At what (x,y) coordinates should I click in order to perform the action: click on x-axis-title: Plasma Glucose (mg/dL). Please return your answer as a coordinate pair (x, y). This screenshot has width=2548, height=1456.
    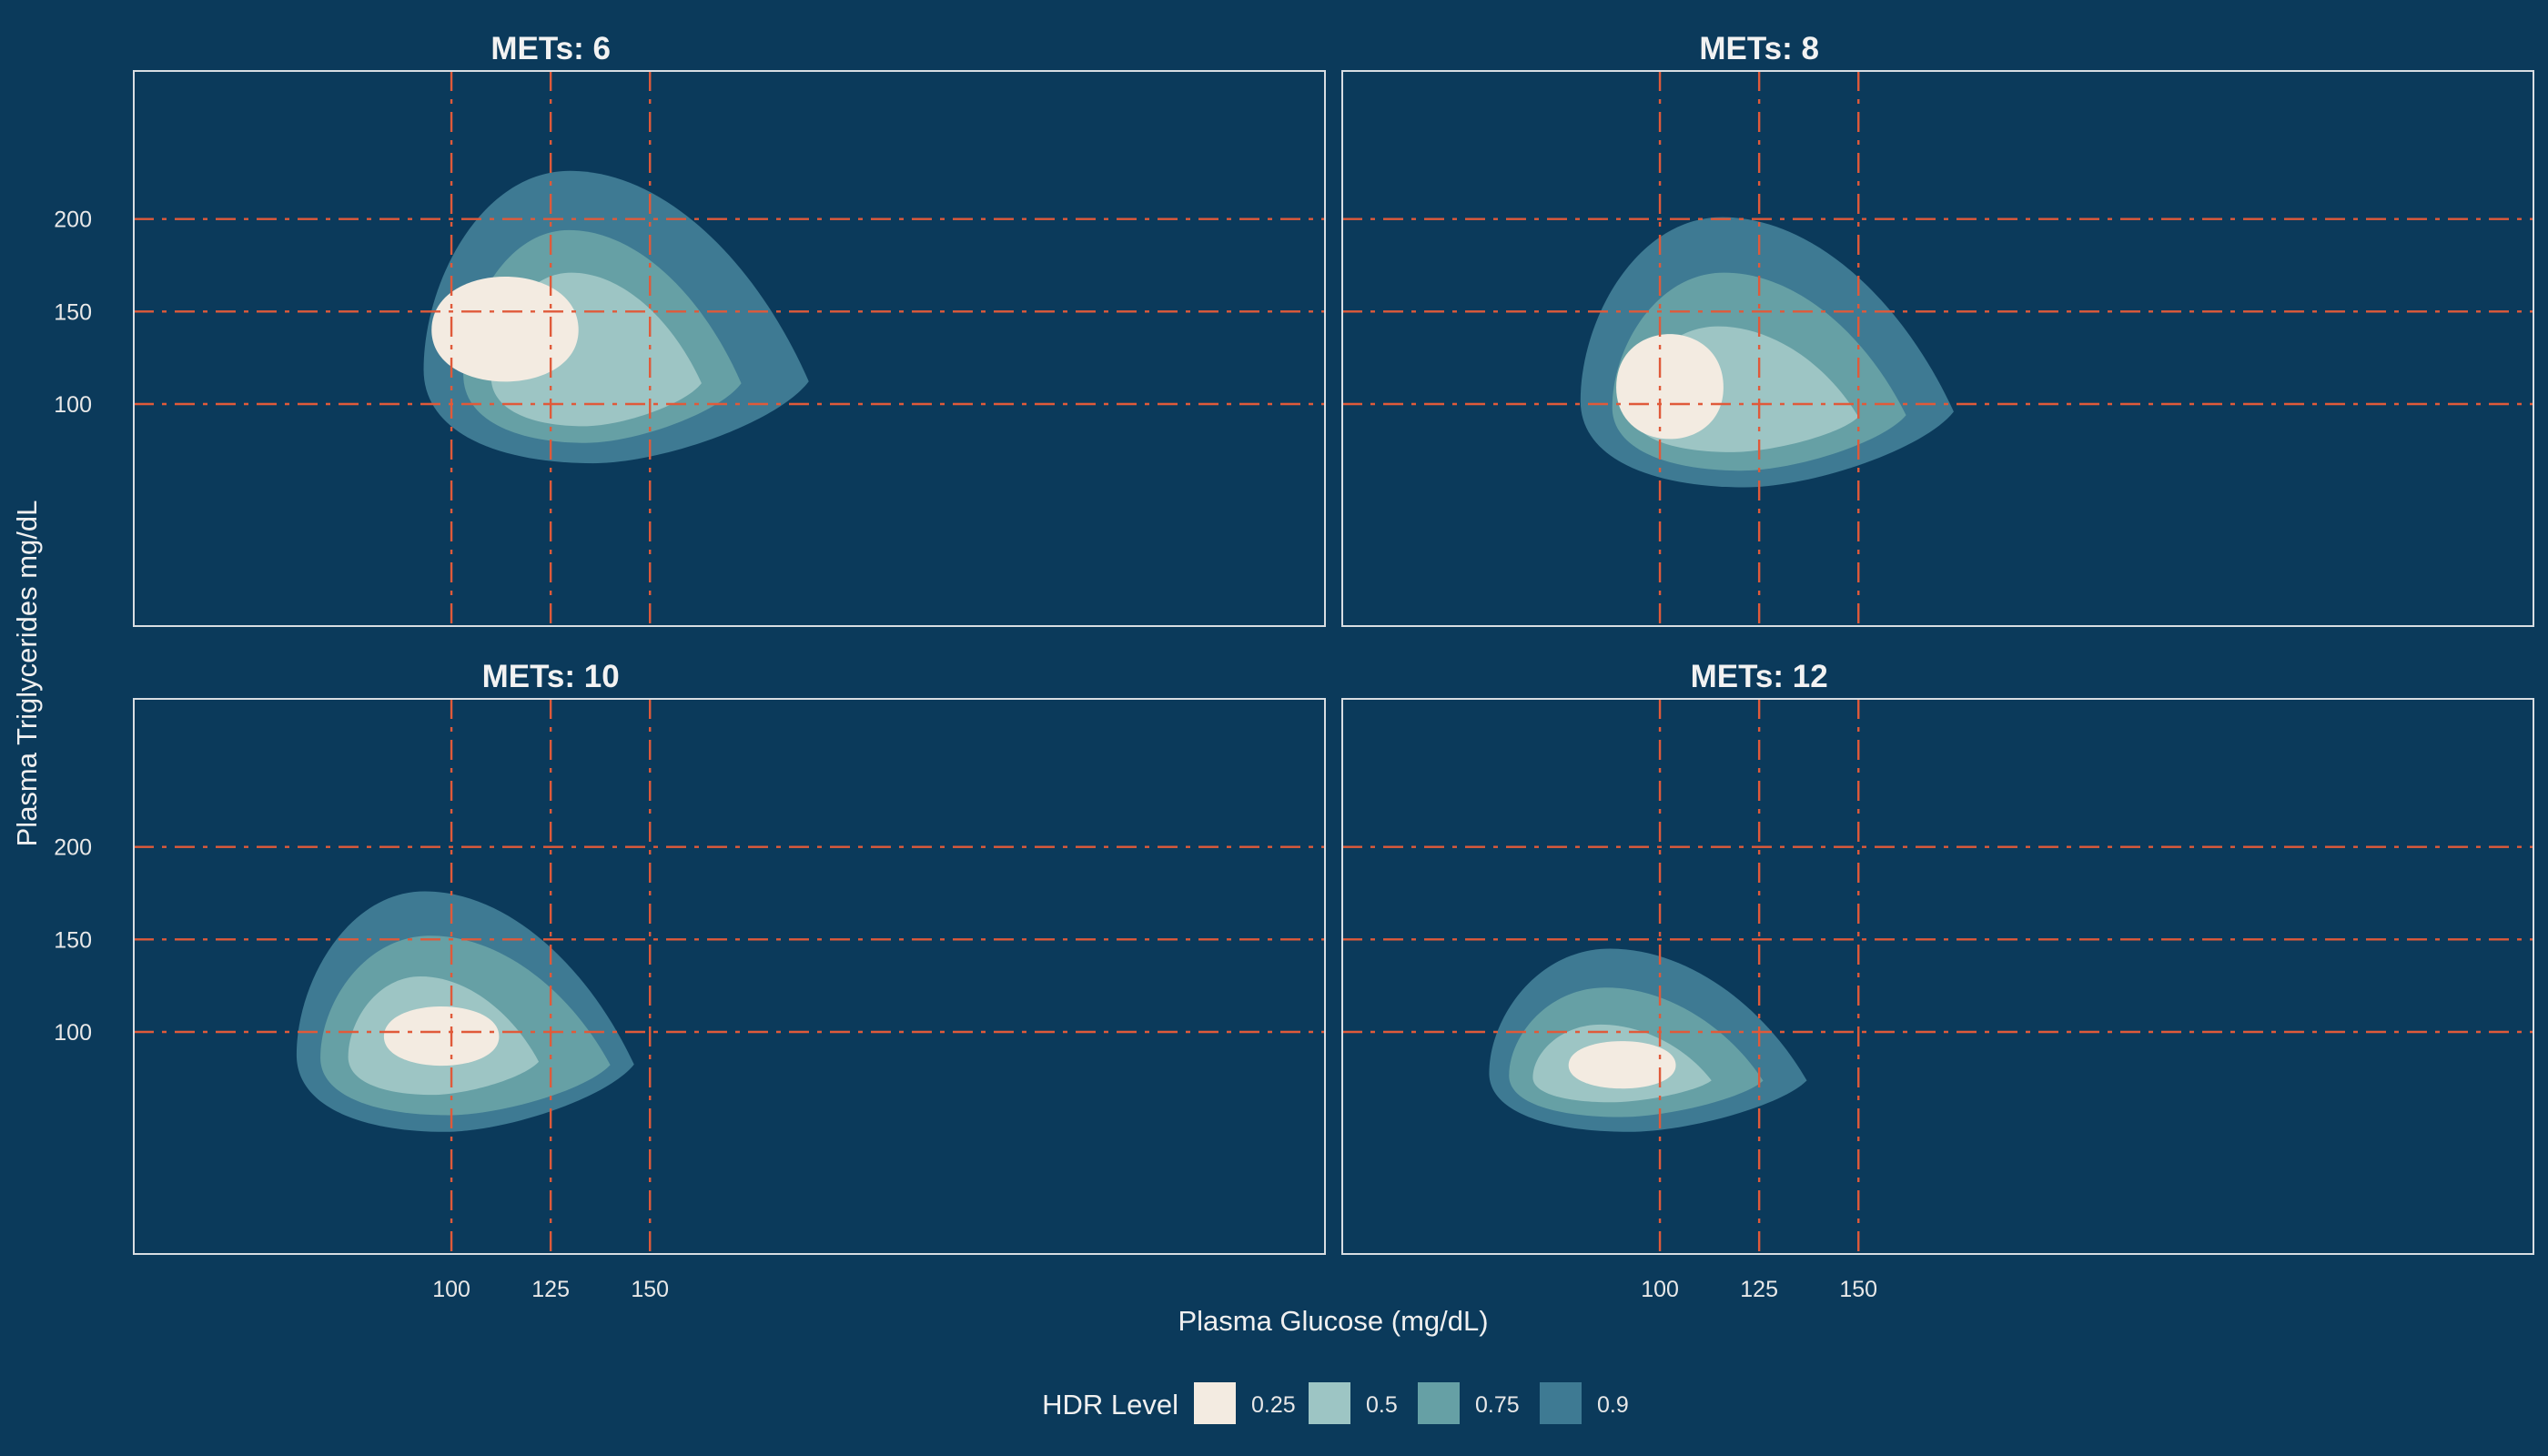
    Looking at the image, I should click on (1333, 1321).